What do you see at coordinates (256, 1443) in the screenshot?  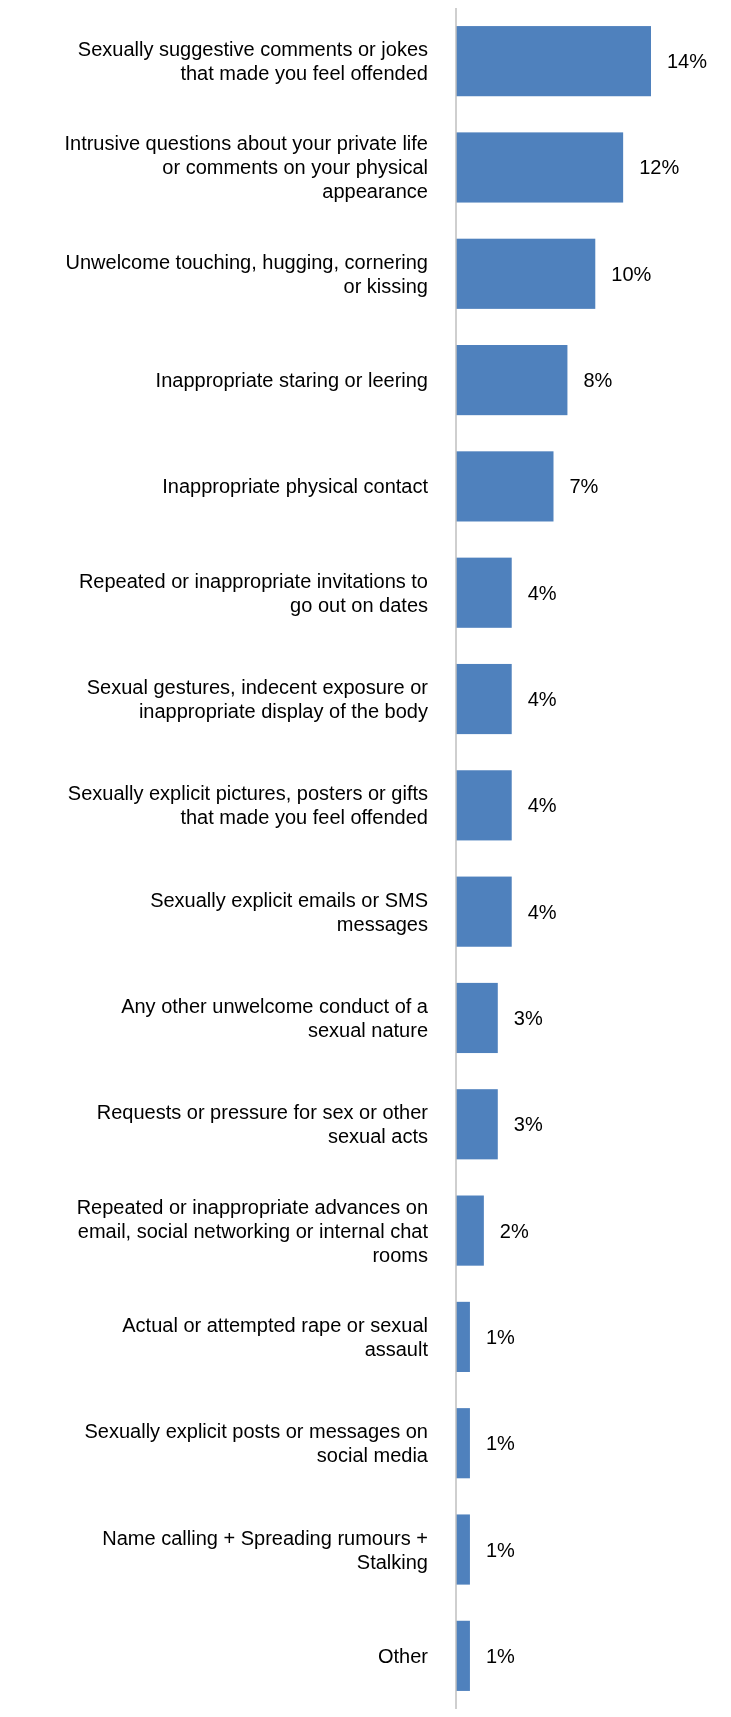 I see `y-tick-label: Sexually explicit posts or messages on social media` at bounding box center [256, 1443].